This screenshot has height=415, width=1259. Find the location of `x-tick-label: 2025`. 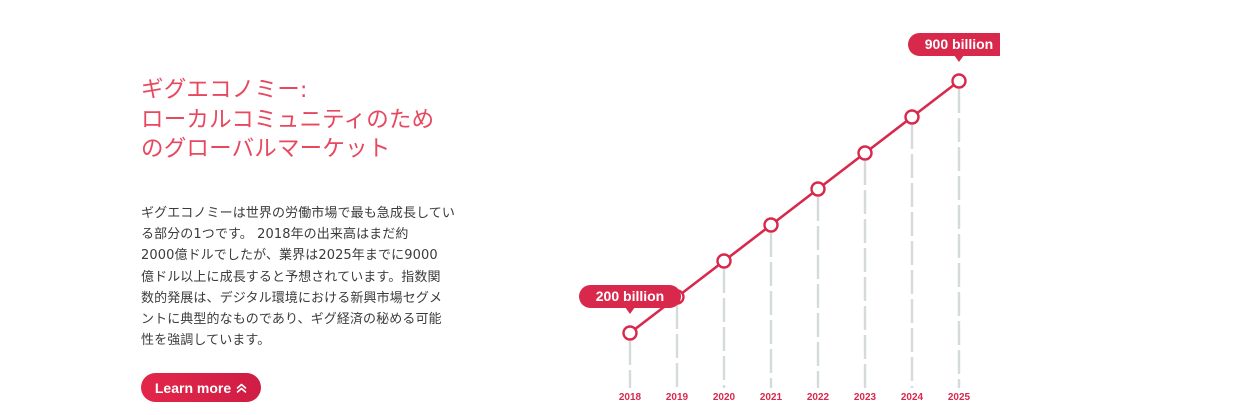

x-tick-label: 2025 is located at coordinates (959, 397).